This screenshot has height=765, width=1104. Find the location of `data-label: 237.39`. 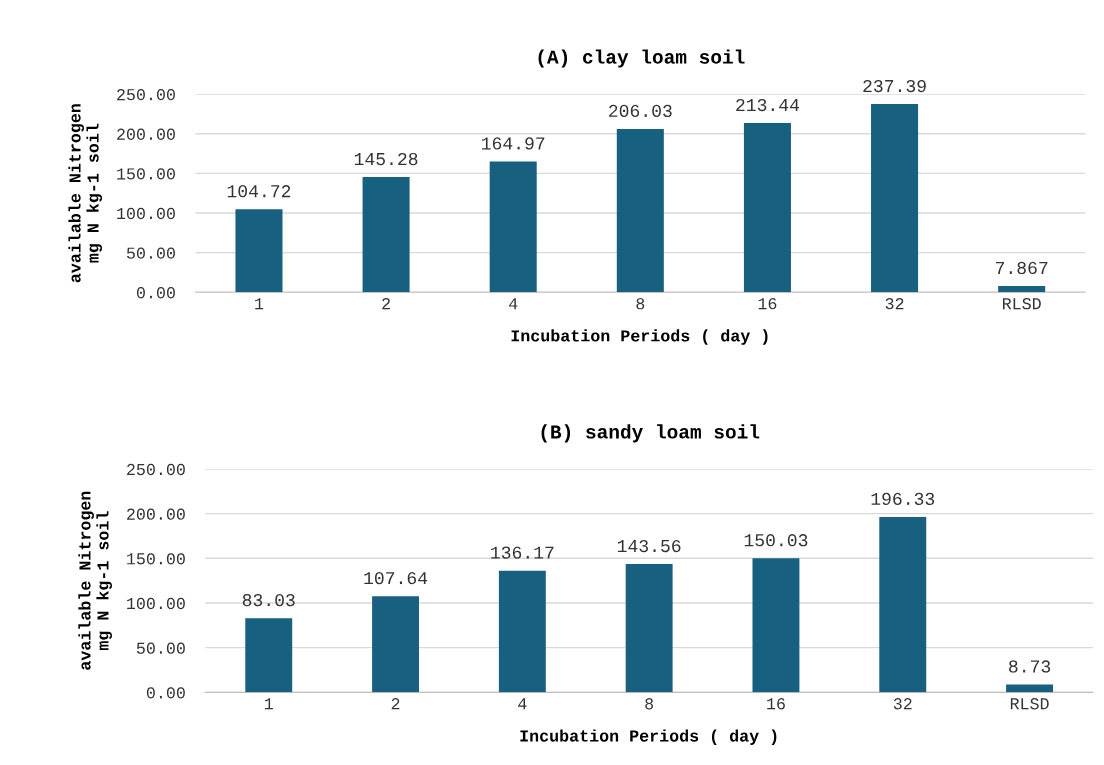

data-label: 237.39 is located at coordinates (894, 86).